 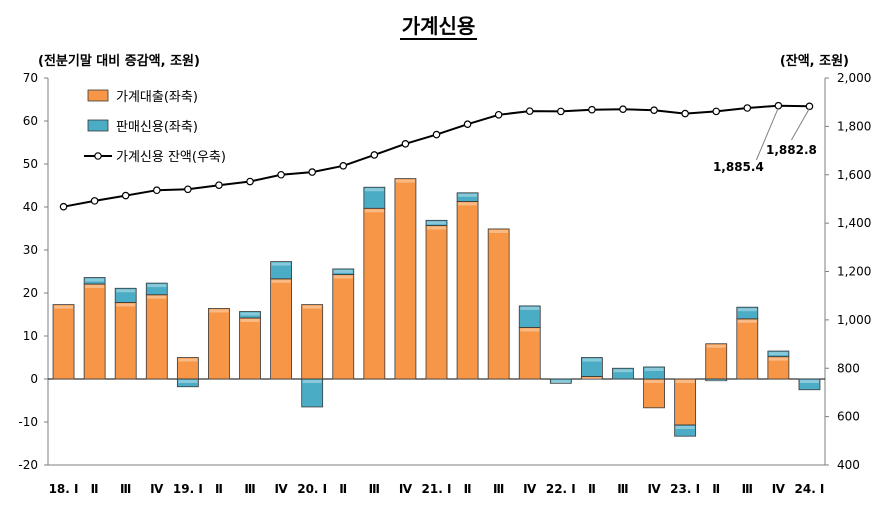 What do you see at coordinates (848, 465) in the screenshot?
I see `right-tick-label: 400` at bounding box center [848, 465].